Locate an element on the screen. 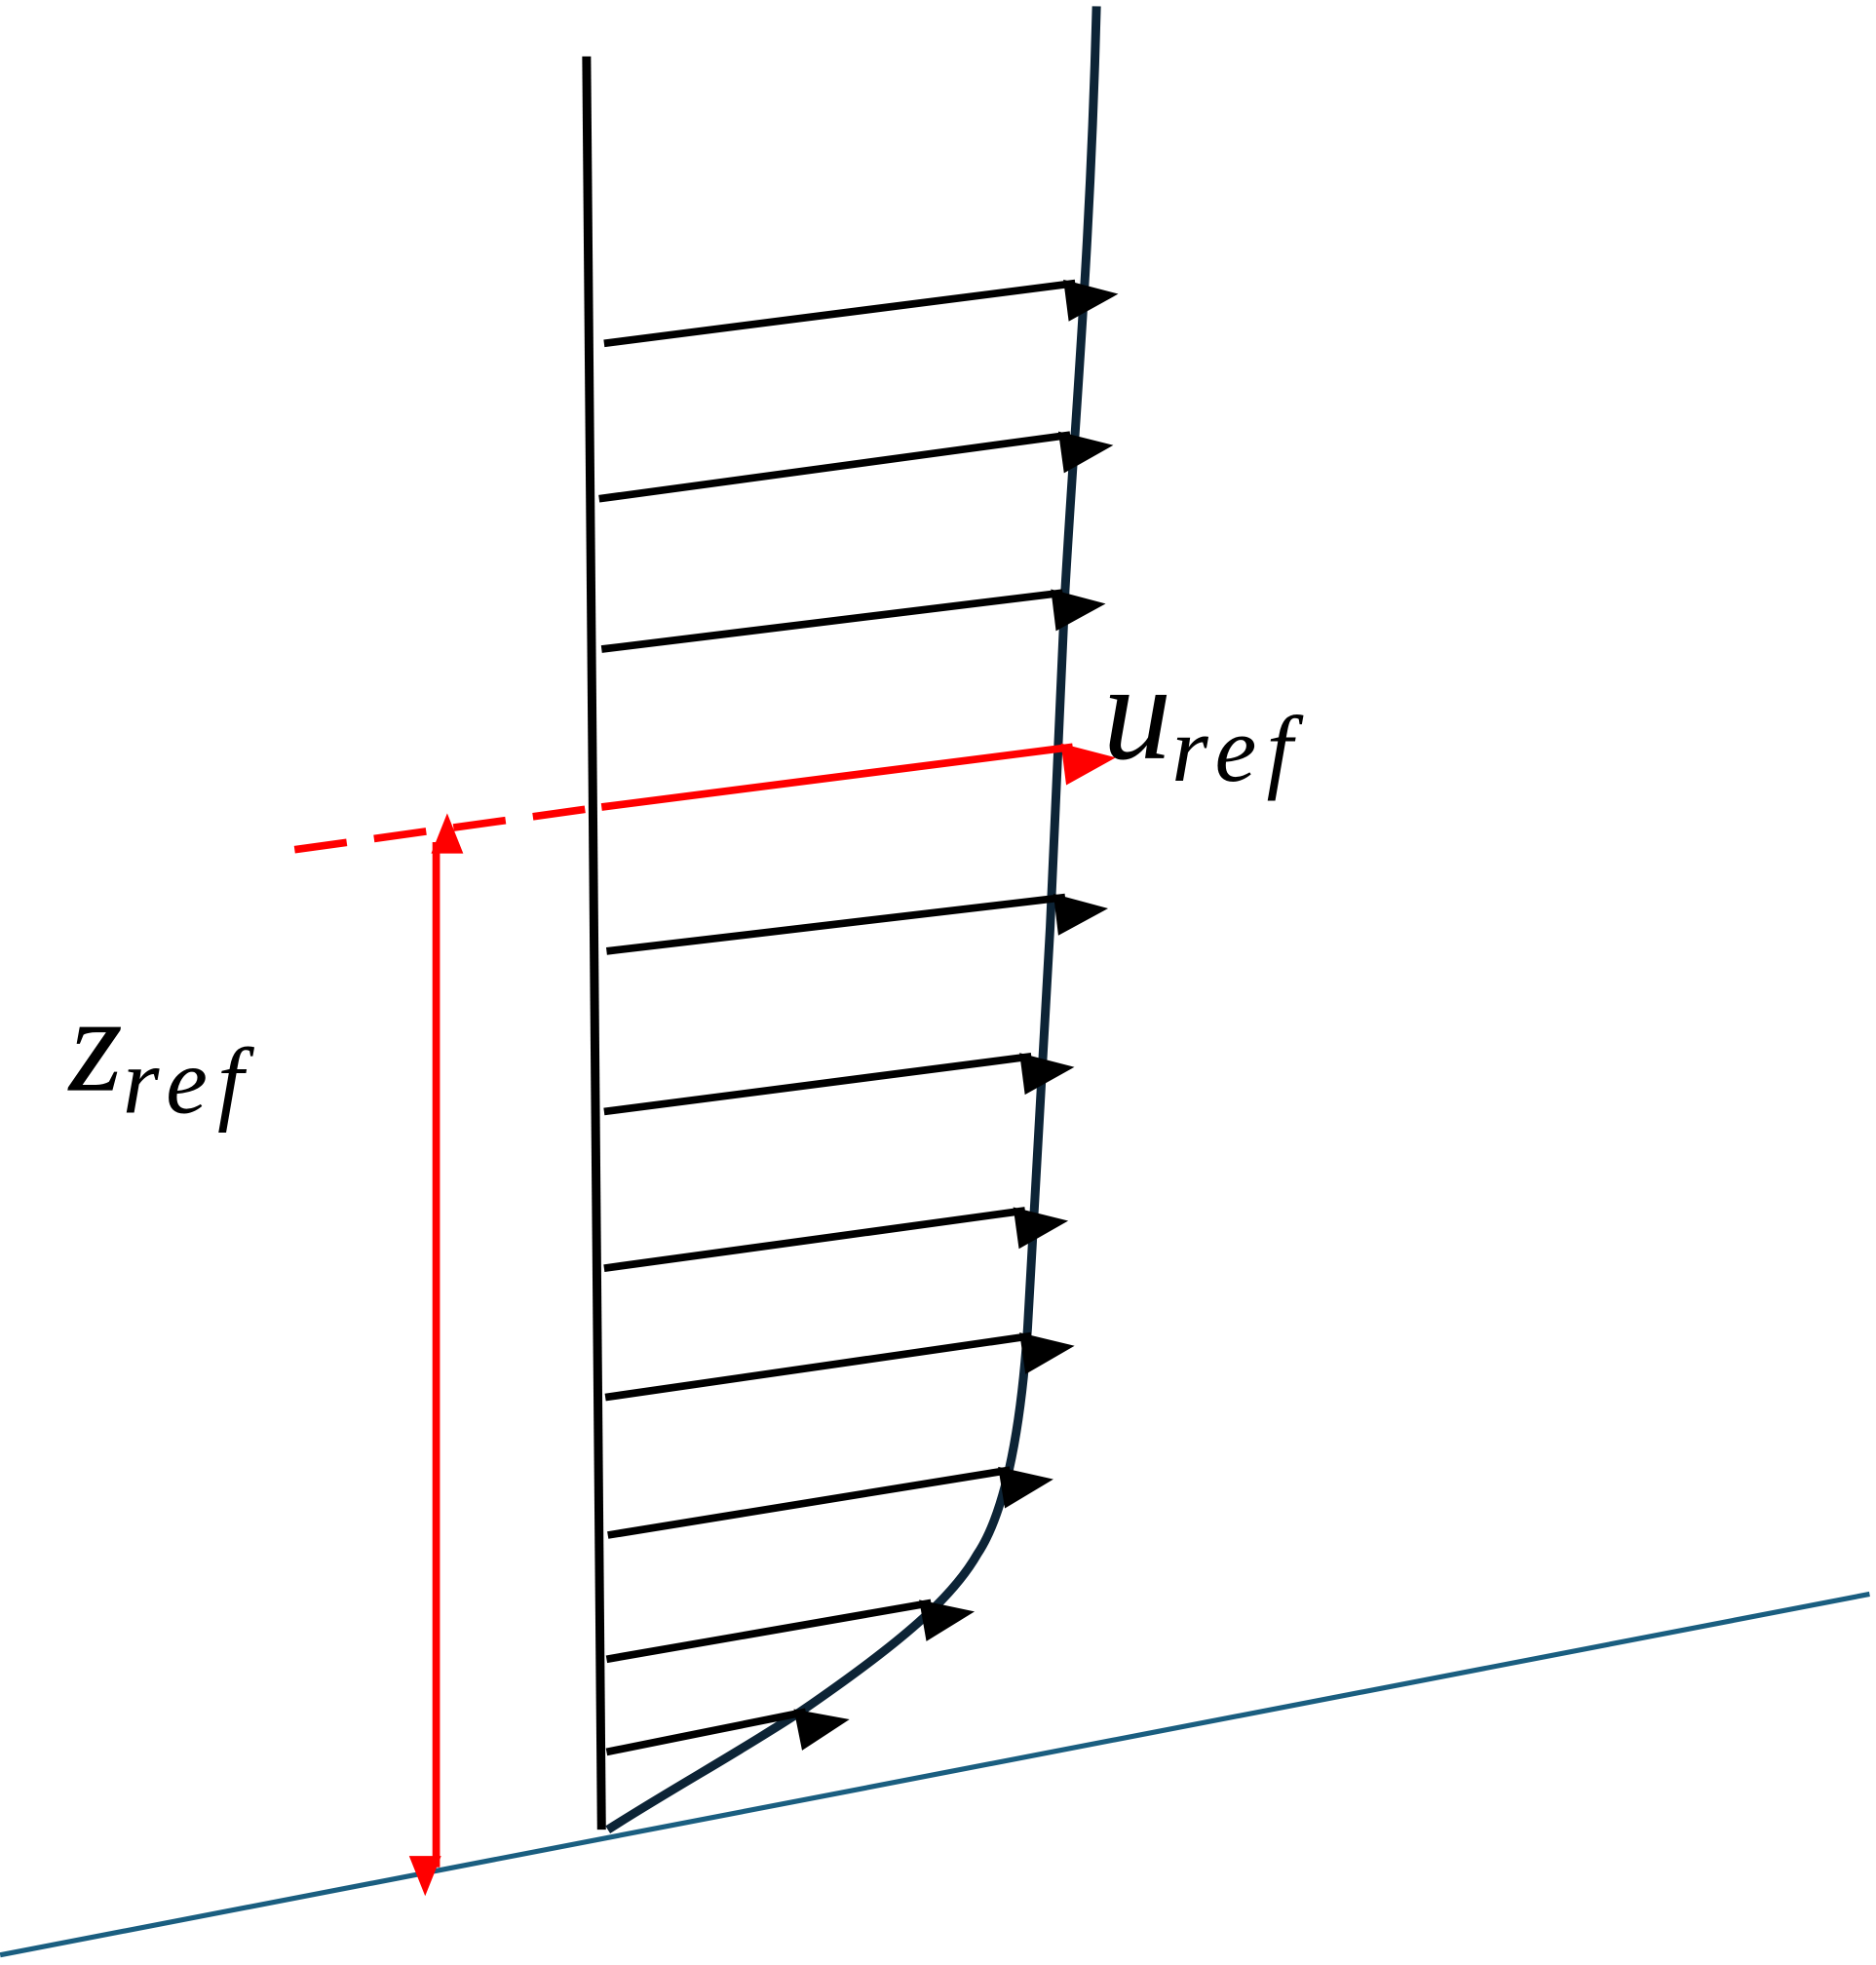 The image size is (1876, 1965). z-ref-label: zref is located at coordinates (160, 1051).